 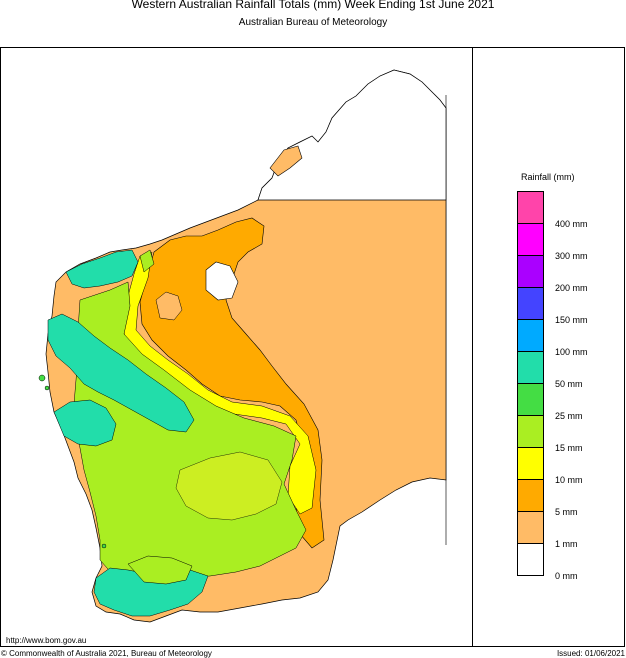 I want to click on land-0mm-hole, so click(x=222, y=281).